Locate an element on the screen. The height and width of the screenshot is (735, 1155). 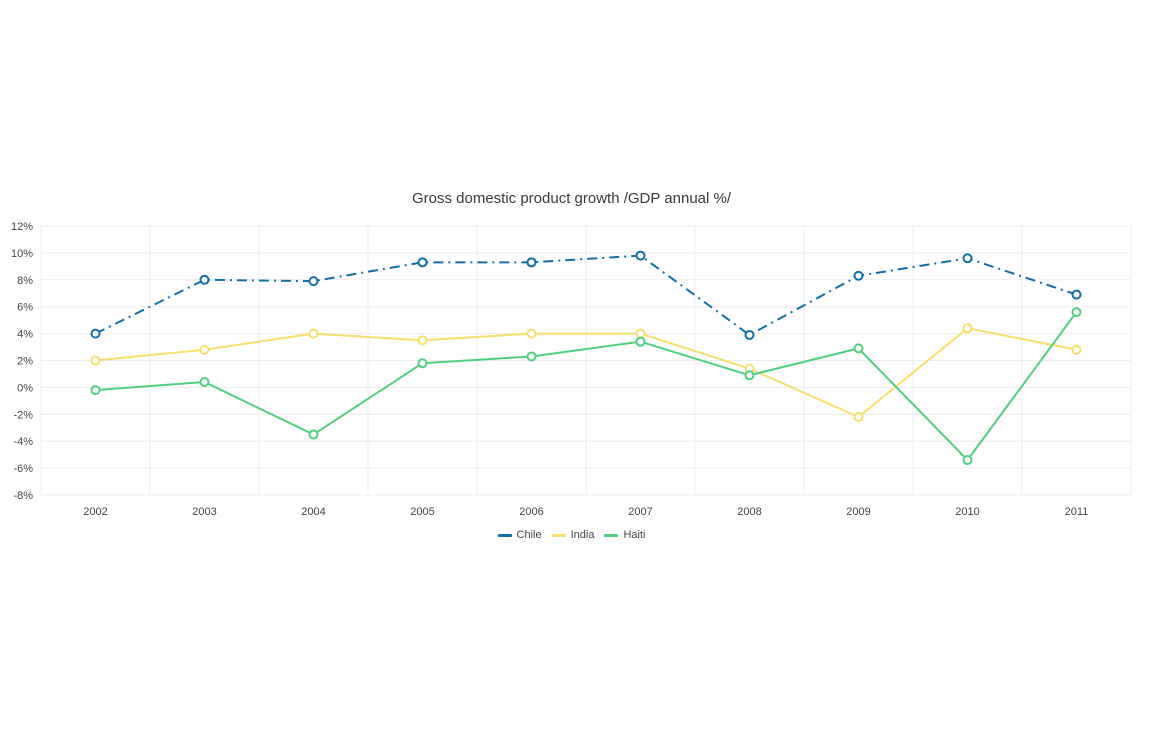
x-tick-label: 2007 is located at coordinates (640, 512).